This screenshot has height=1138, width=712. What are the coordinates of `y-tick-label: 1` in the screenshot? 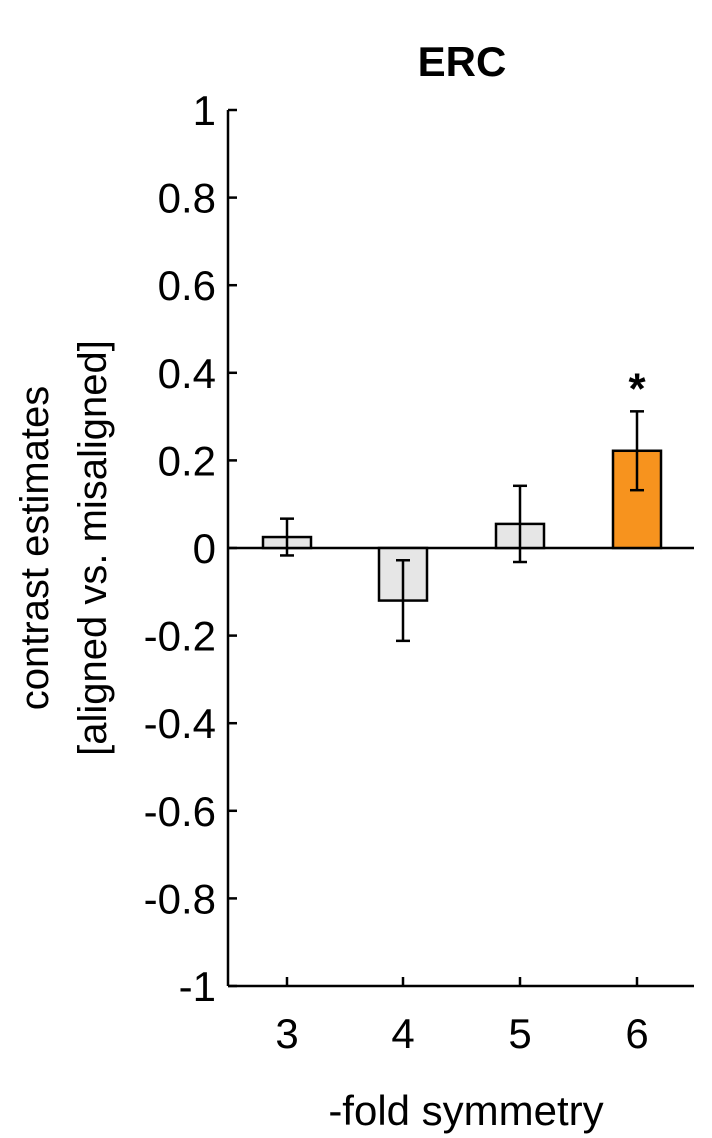 It's located at (204, 110).